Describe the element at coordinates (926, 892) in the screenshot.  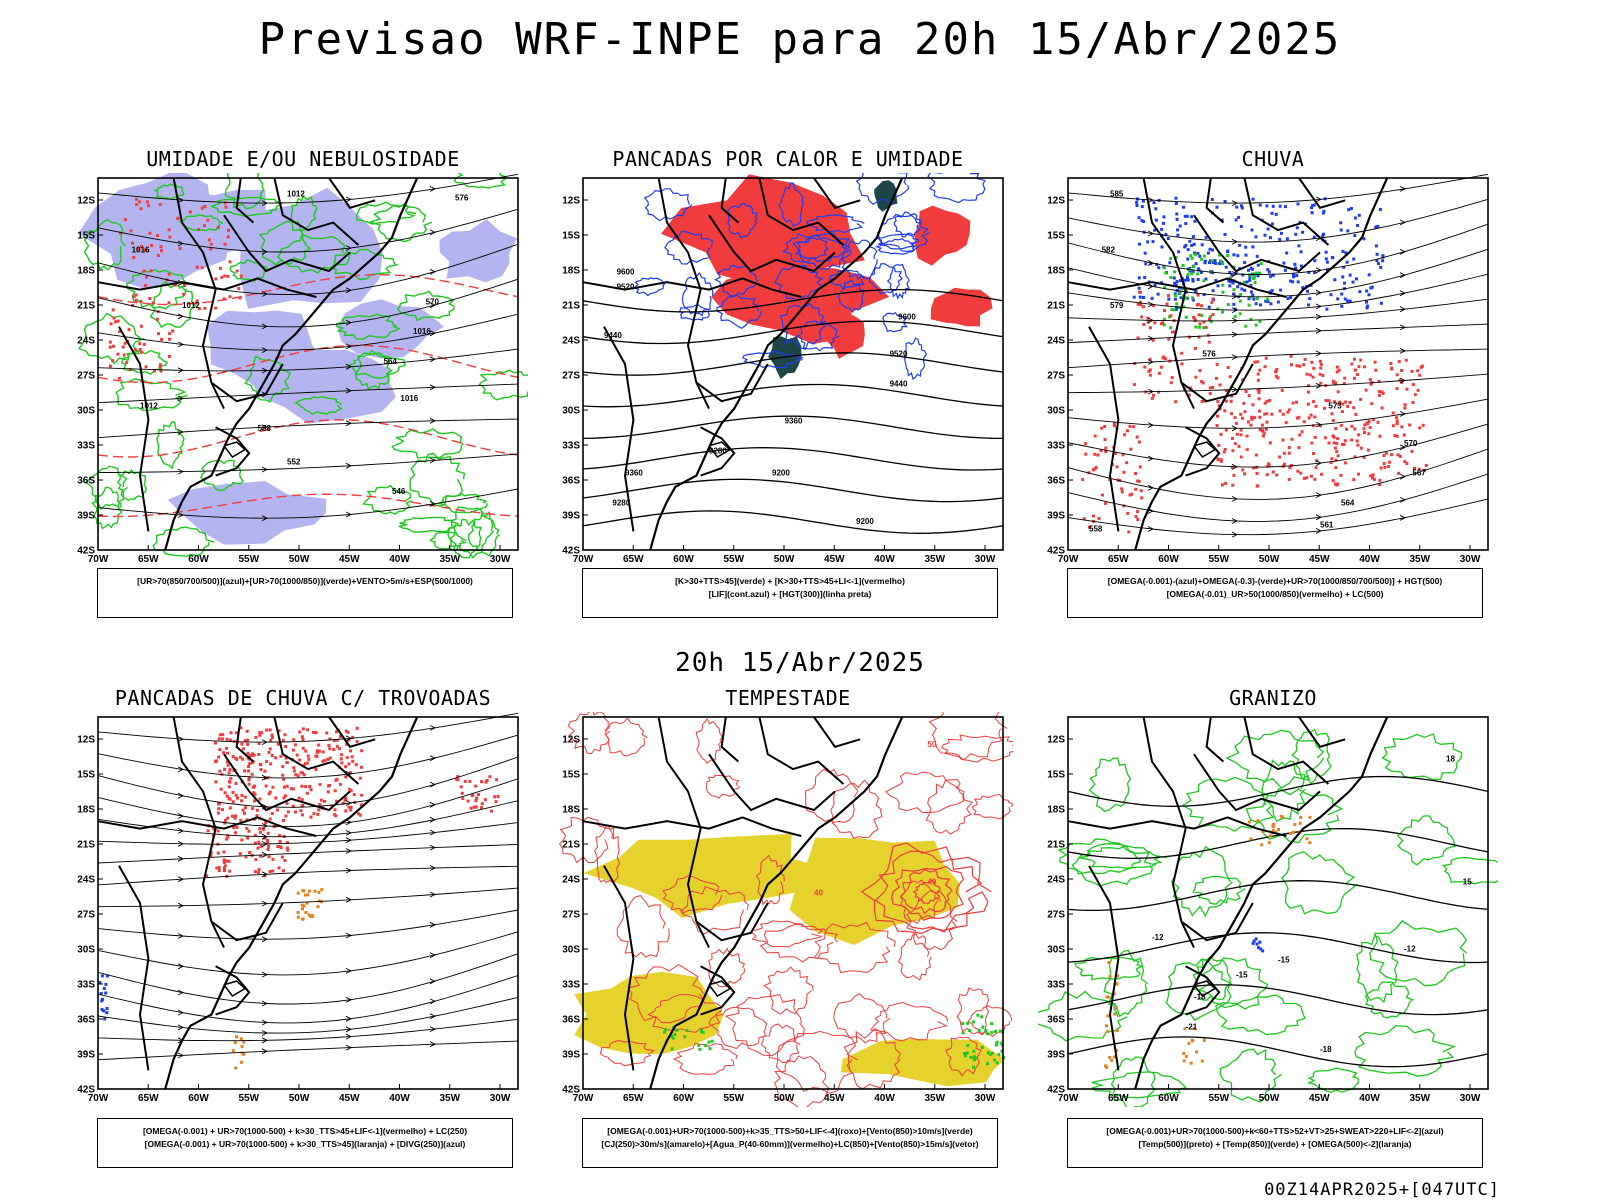
I see `cyclone-contour` at that location.